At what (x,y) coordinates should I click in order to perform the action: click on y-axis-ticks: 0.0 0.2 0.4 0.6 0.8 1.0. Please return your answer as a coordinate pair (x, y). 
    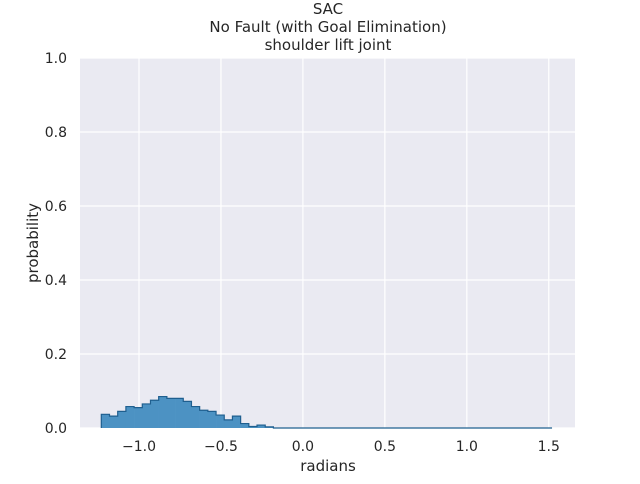
    Looking at the image, I should click on (56, 244).